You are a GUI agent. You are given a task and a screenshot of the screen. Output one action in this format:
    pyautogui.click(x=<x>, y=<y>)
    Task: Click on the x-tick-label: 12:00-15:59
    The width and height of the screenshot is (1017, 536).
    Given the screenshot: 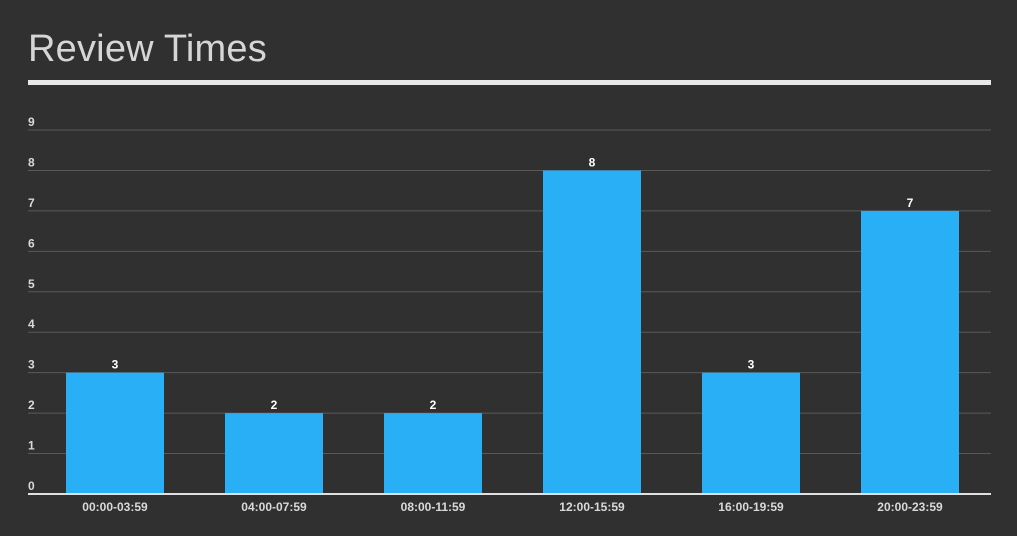 What is the action you would take?
    pyautogui.click(x=592, y=507)
    